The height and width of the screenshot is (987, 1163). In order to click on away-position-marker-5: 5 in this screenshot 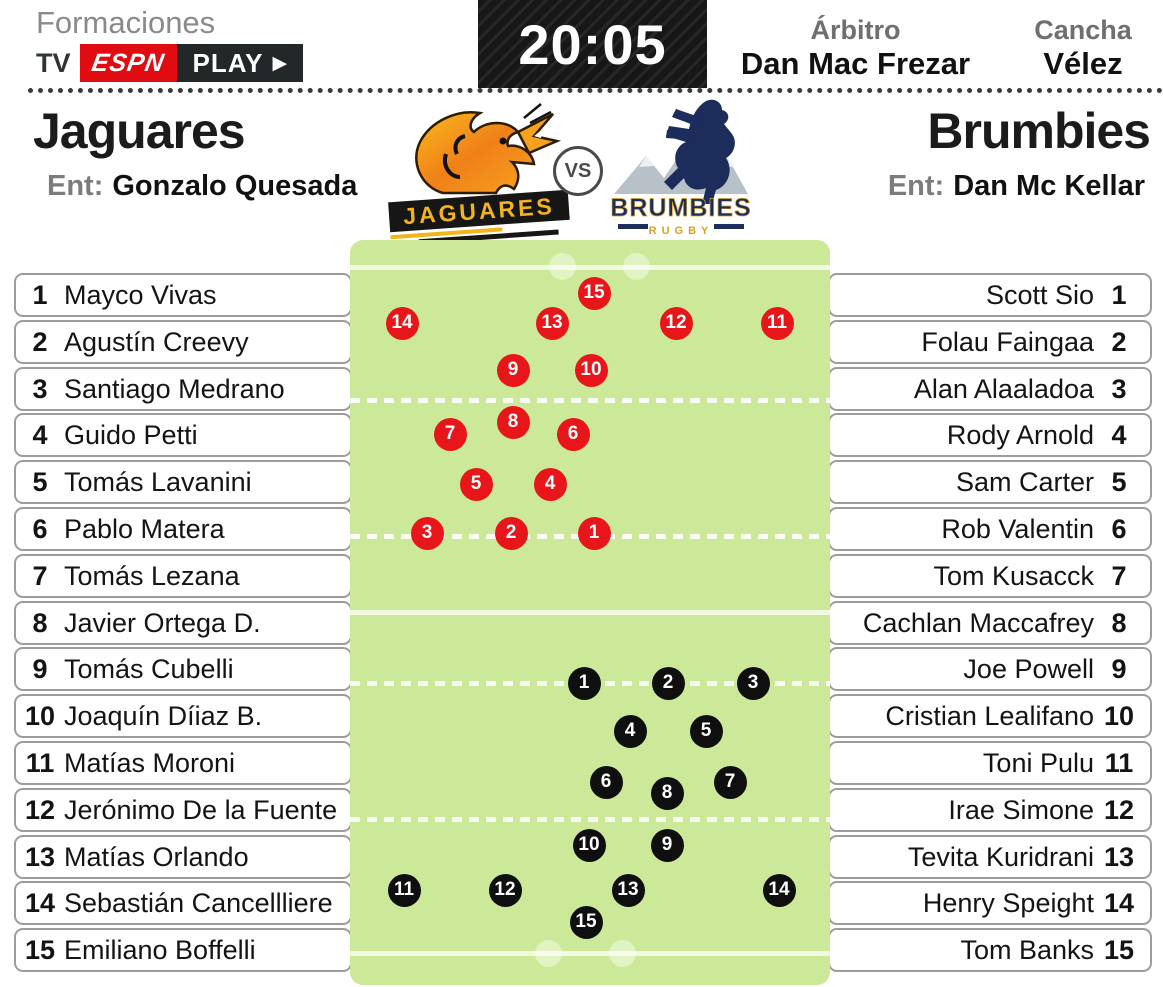, I will do `click(706, 731)`.